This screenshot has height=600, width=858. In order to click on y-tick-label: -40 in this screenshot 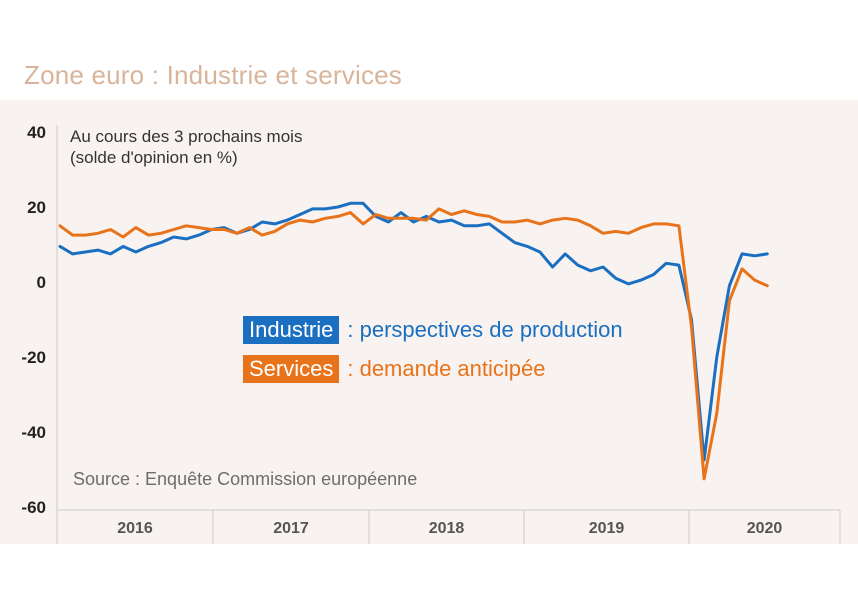, I will do `click(33, 432)`.